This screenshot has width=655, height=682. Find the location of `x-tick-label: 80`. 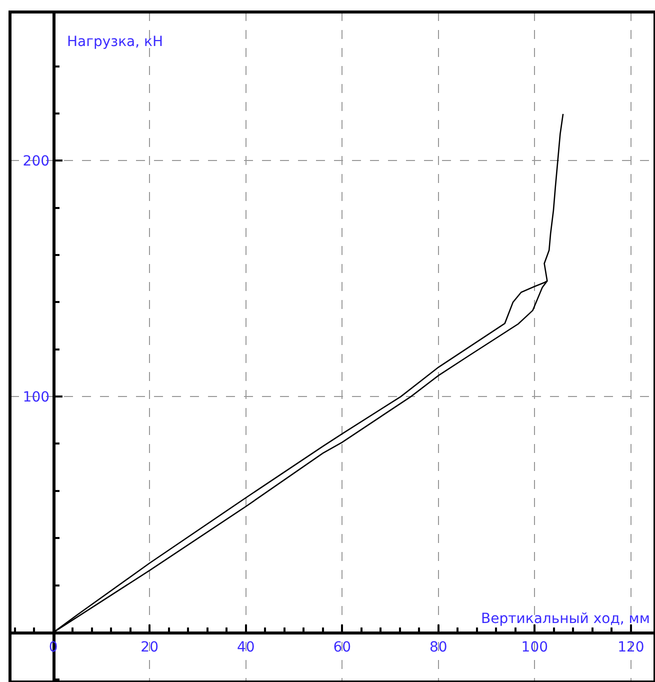

x-tick-label: 80 is located at coordinates (438, 647).